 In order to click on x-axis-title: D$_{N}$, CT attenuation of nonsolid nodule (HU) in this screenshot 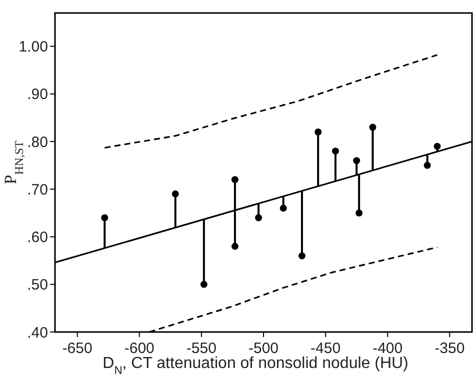, I will do `click(255, 366)`.